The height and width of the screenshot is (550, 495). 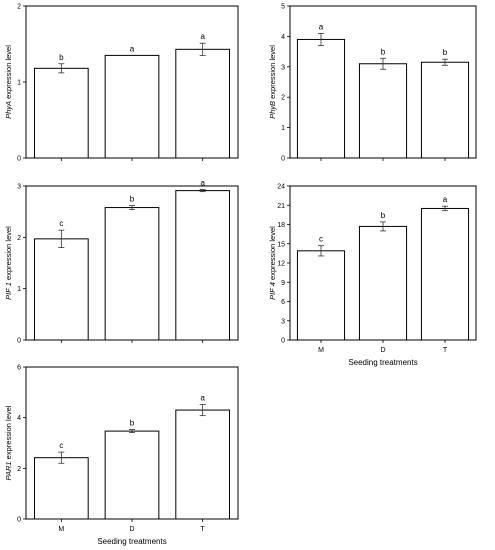 What do you see at coordinates (272, 263) in the screenshot?
I see `y-axis-label: PIF 4 expression level` at bounding box center [272, 263].